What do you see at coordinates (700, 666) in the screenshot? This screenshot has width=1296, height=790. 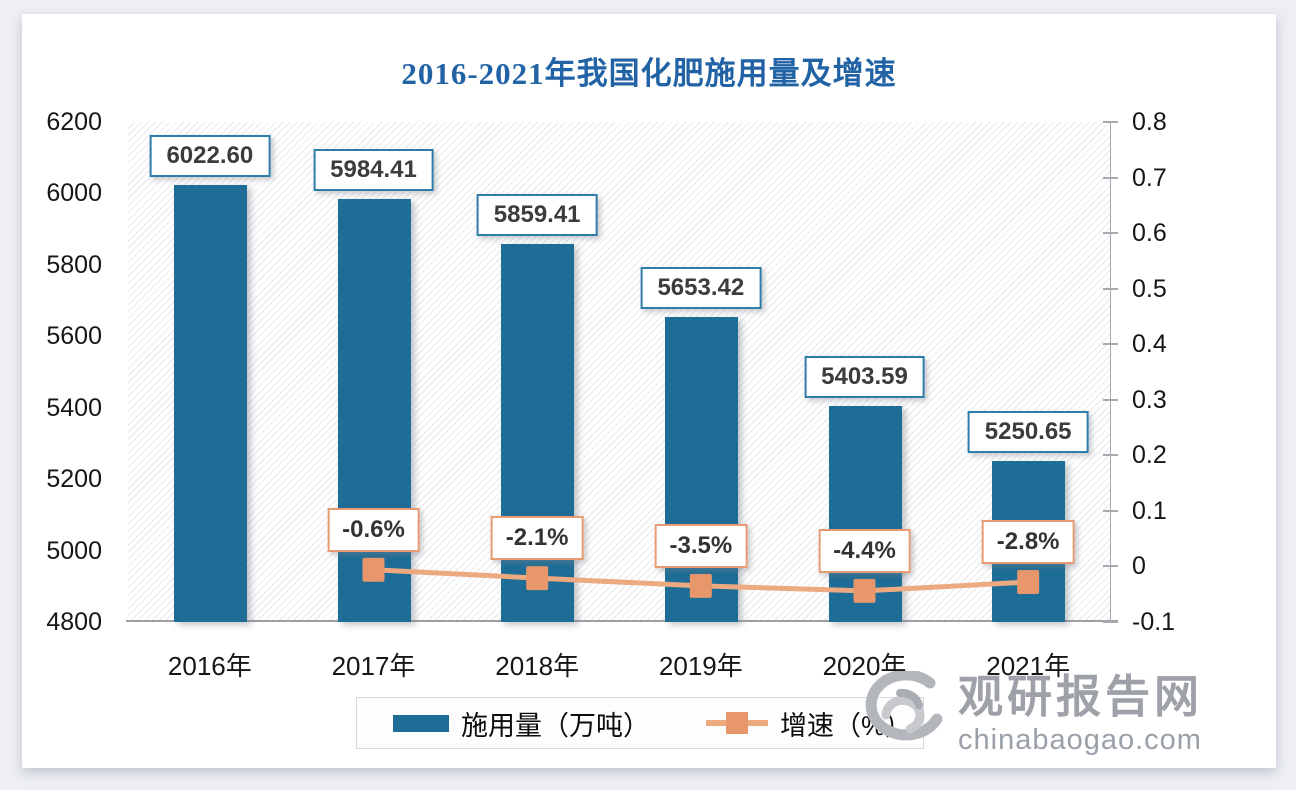 I see `x-axis-label: 2019年` at bounding box center [700, 666].